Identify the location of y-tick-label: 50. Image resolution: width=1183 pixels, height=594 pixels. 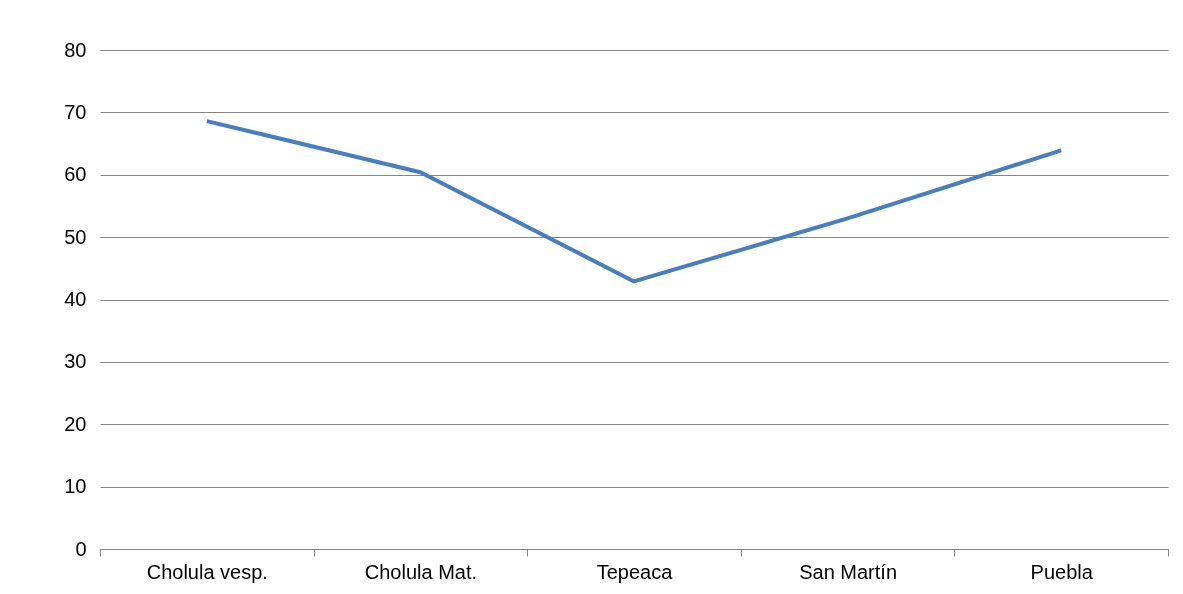
(75, 236).